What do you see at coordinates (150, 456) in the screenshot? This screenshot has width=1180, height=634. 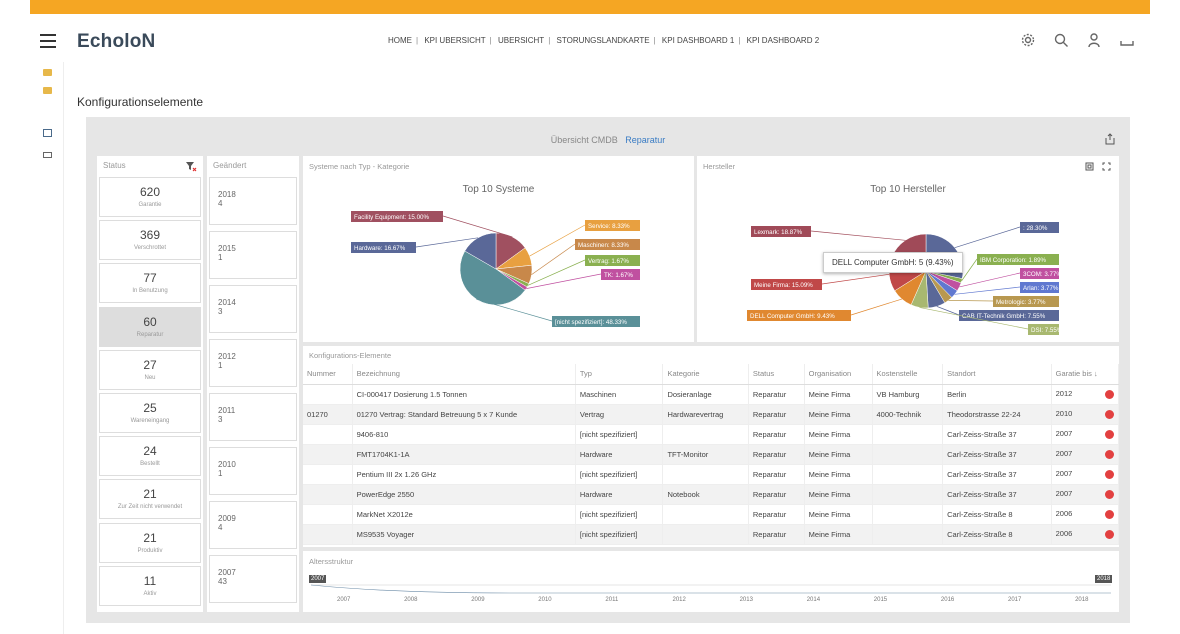 I see `status-tile: 24 Bestellt` at bounding box center [150, 456].